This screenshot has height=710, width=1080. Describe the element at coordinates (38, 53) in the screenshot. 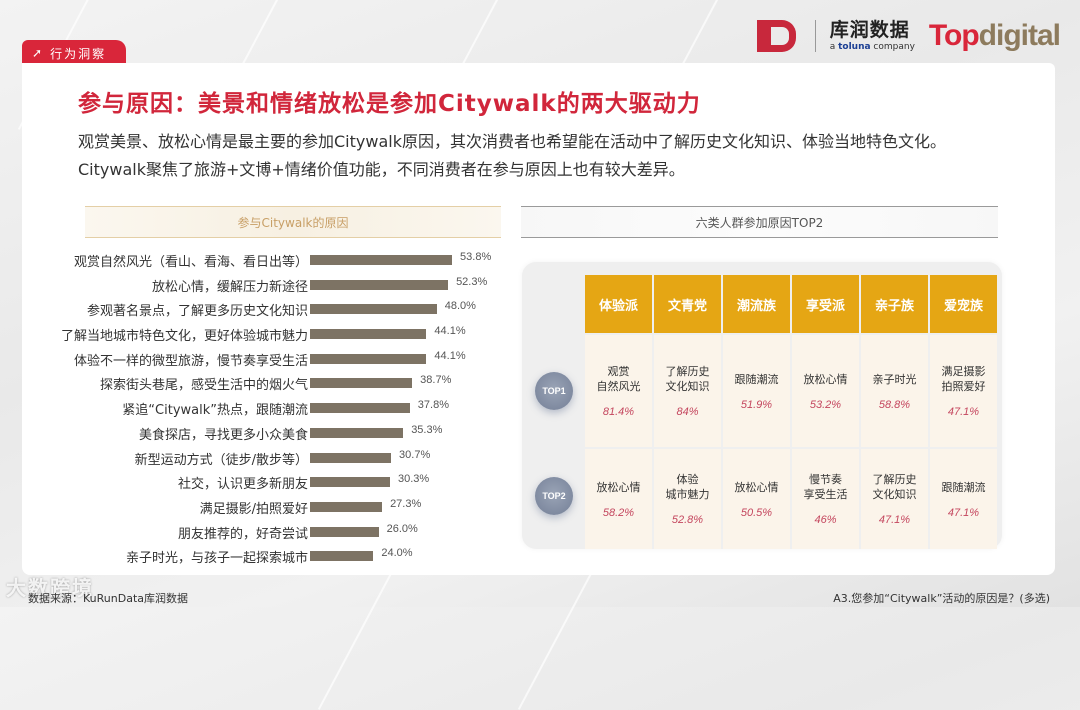

I see `arrow-up-right-icon: ➚` at that location.